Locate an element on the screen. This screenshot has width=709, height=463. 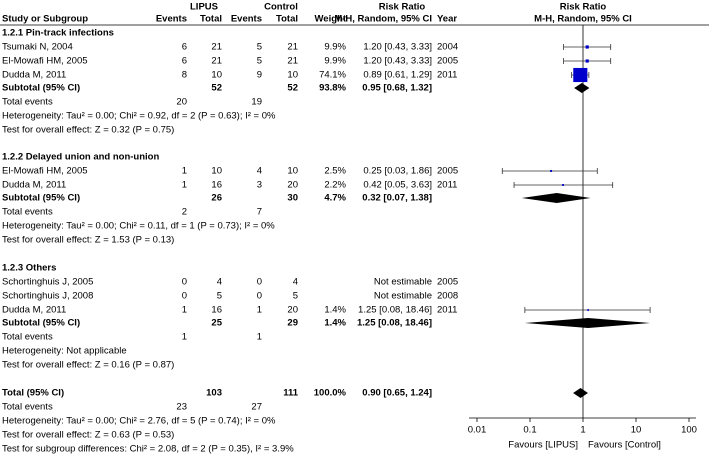
cell-text: Schortinghuis J, 2005 is located at coordinates (47, 282).